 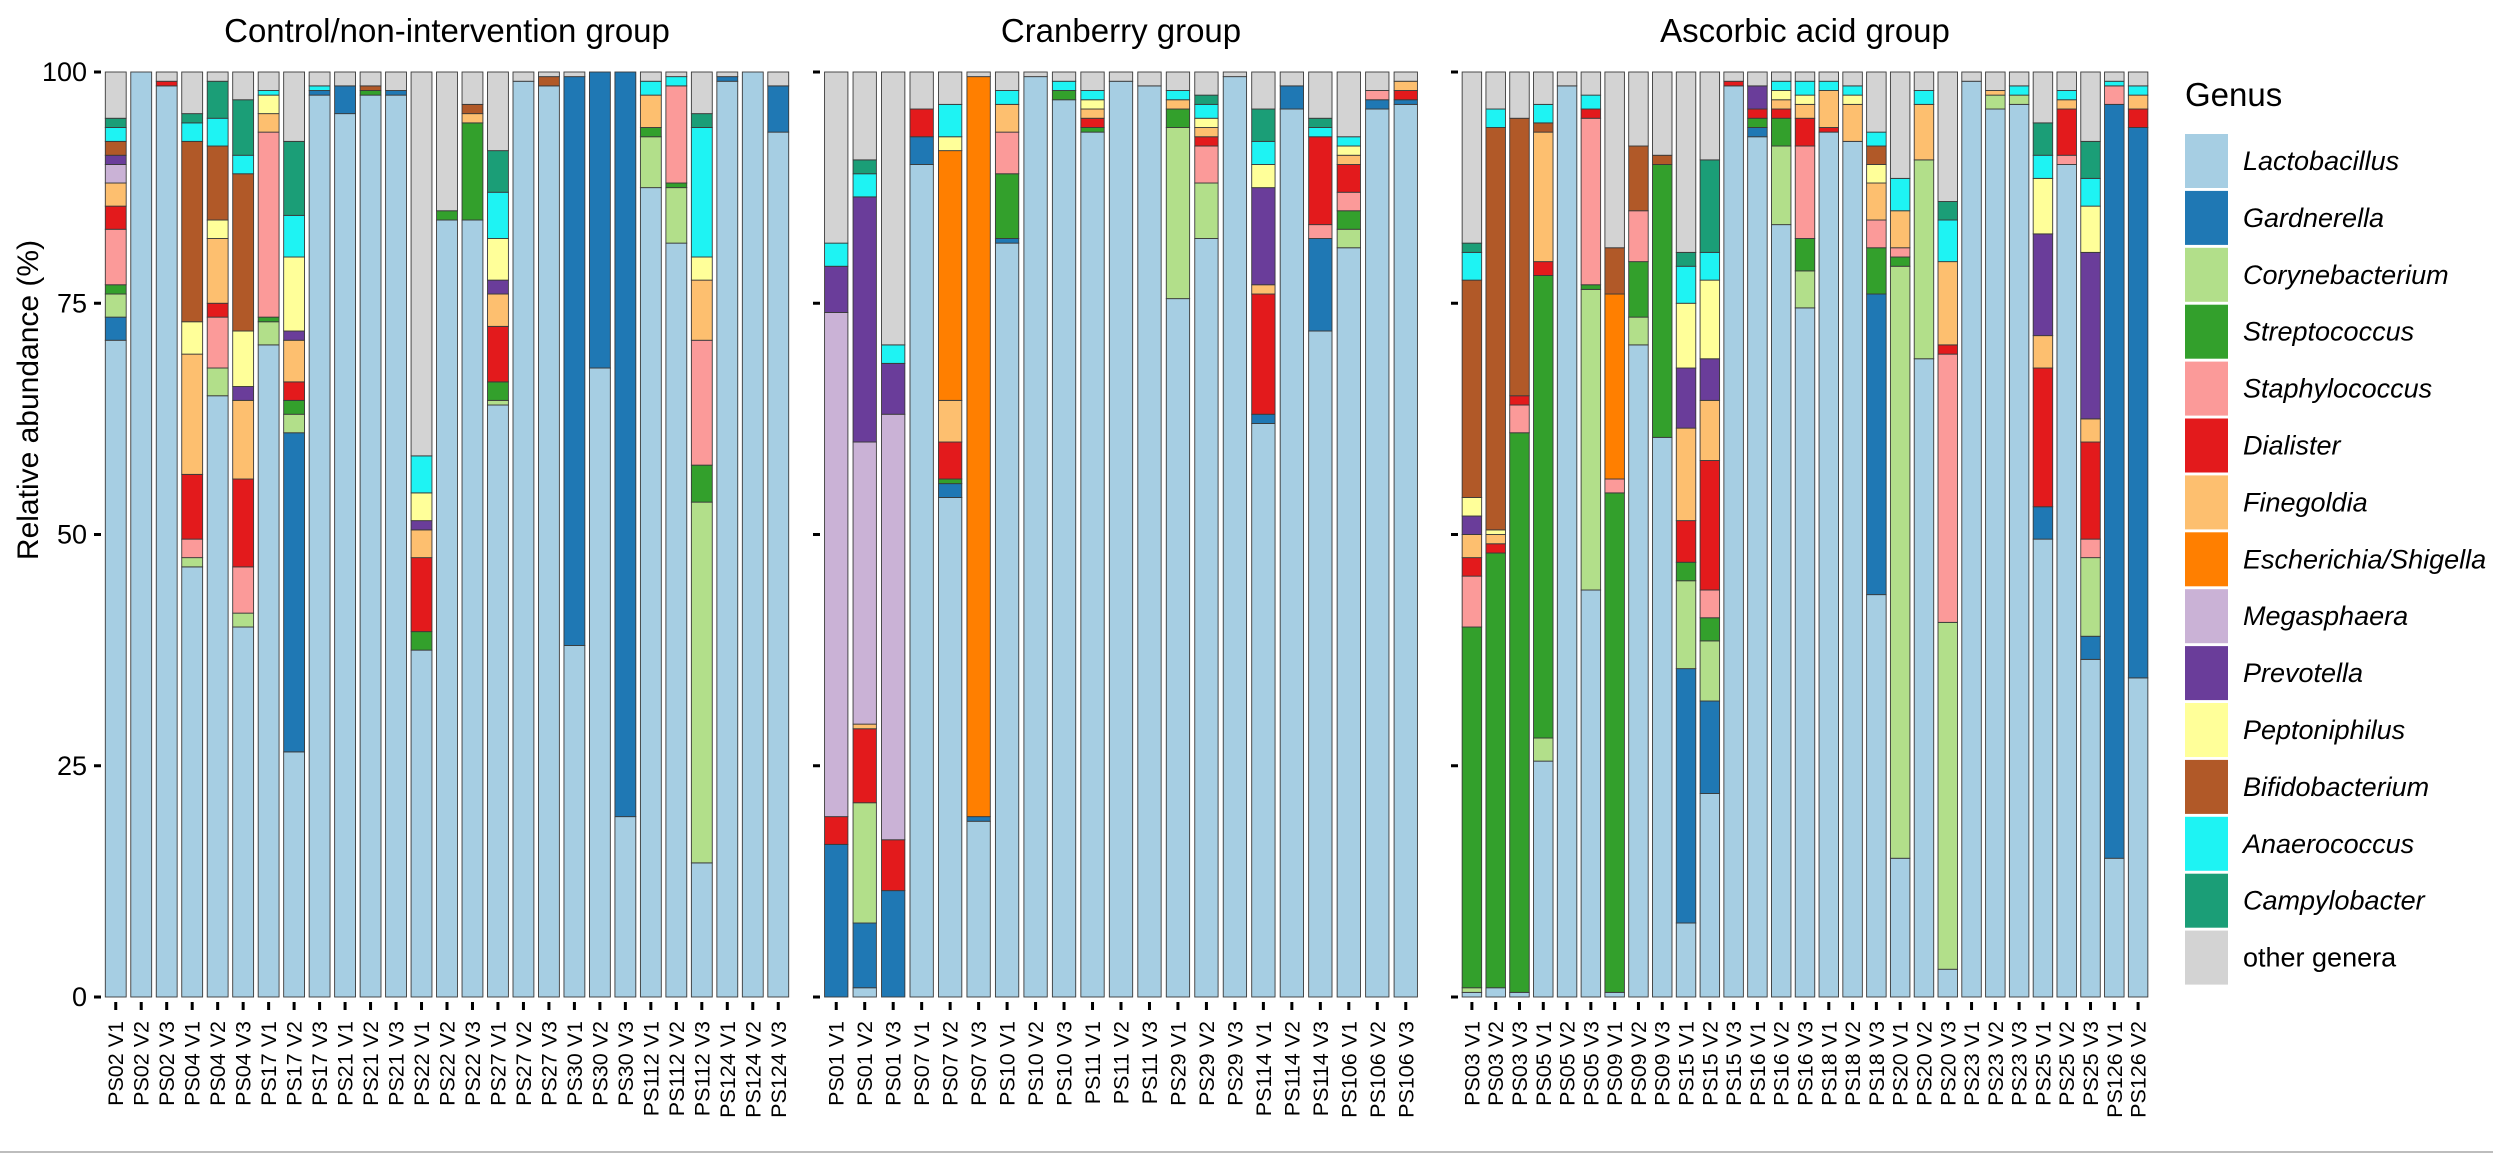 What do you see at coordinates (2284, 217) in the screenshot?
I see `legend-item-gardnerella: Gardnerella` at bounding box center [2284, 217].